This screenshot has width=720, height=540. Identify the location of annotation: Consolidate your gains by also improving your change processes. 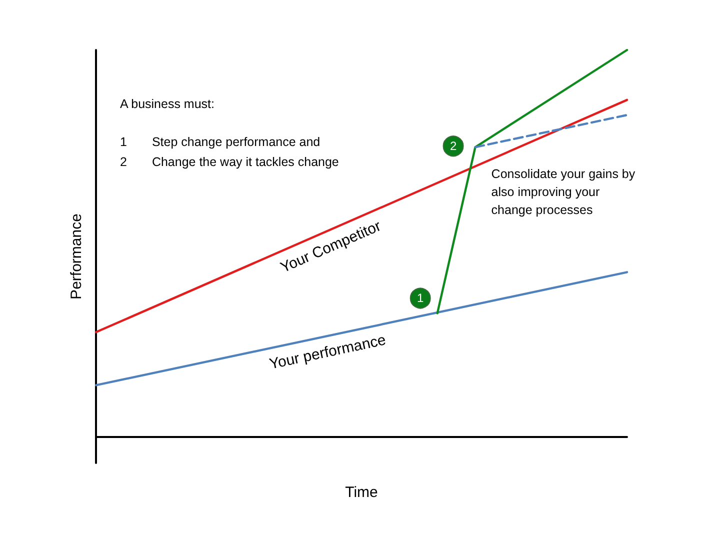
(565, 192).